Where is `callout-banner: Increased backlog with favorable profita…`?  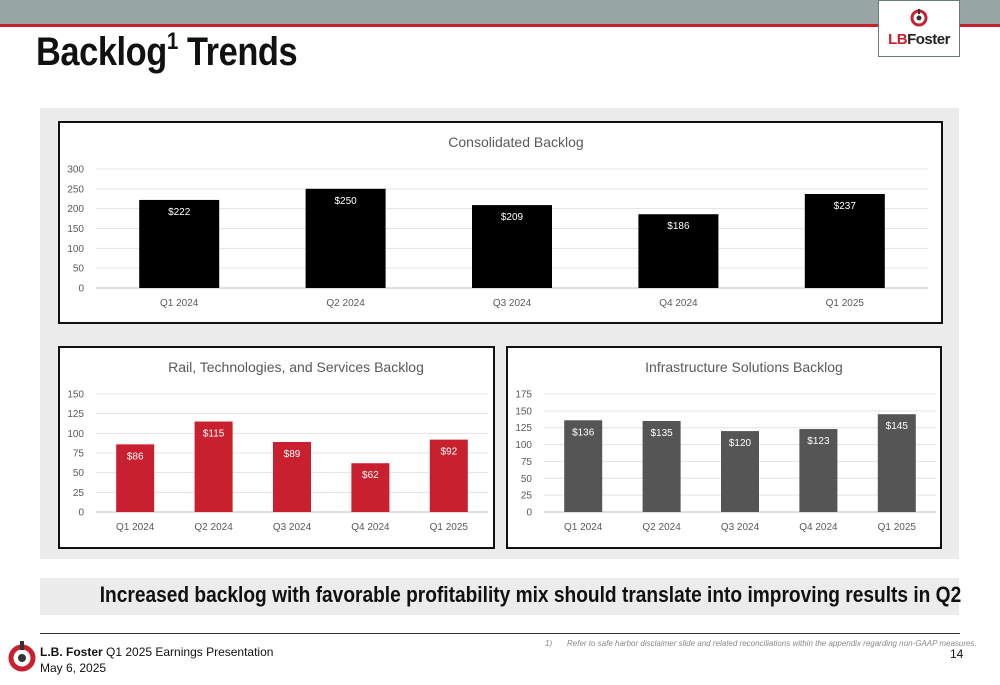
callout-banner: Increased backlog with favorable profita… is located at coordinates (501, 596).